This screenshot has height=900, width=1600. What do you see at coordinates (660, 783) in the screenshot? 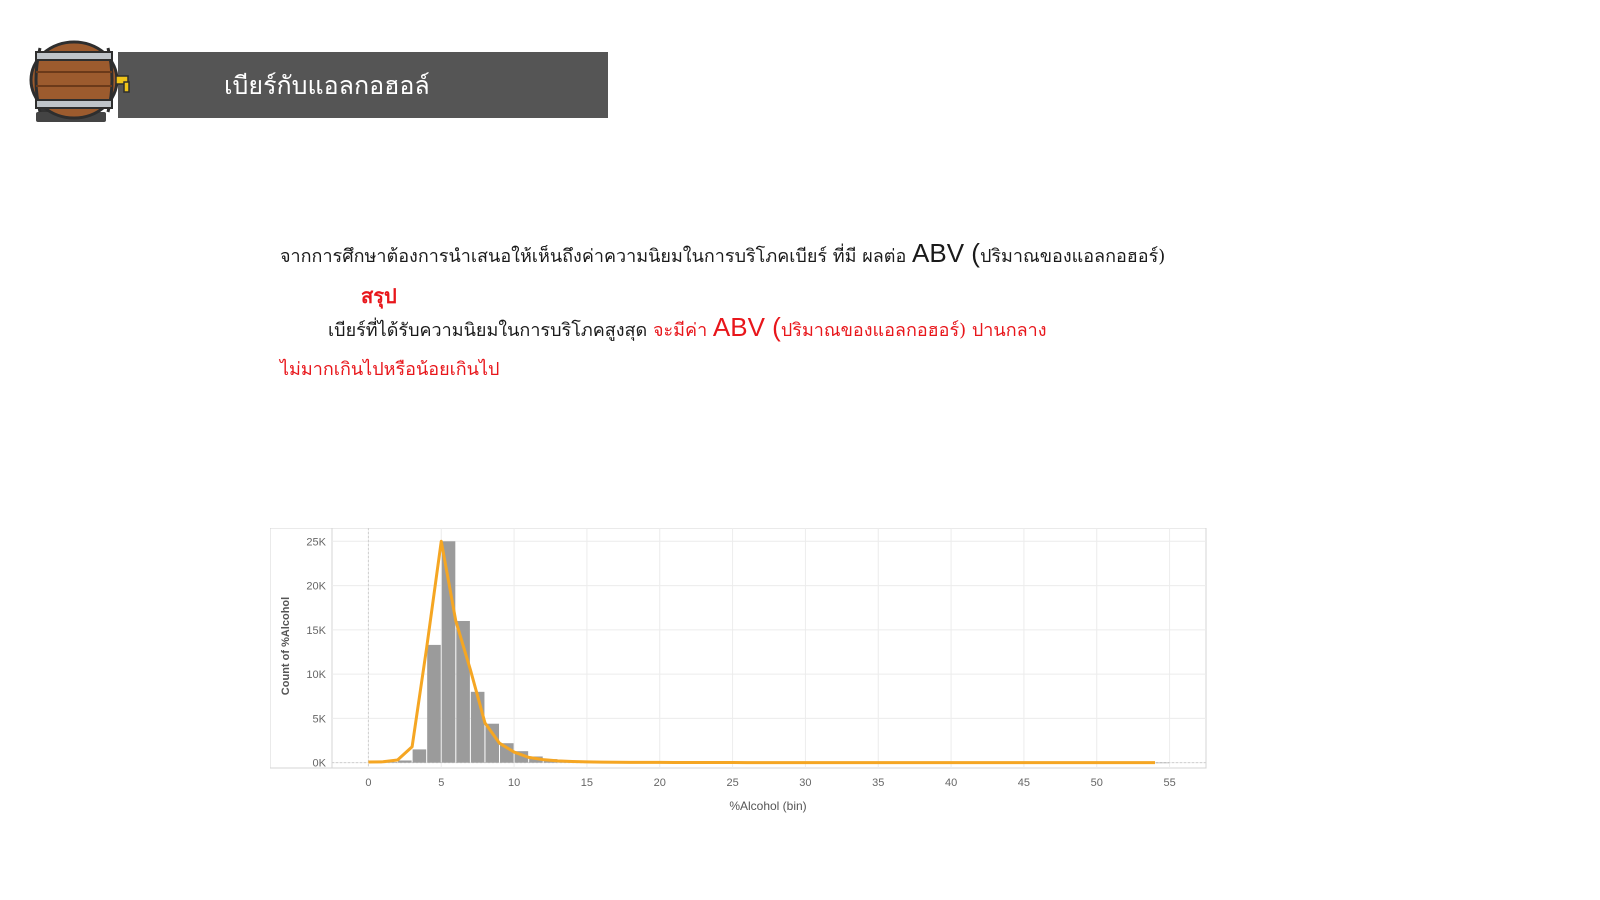
I see `x-tick-label: 20` at bounding box center [660, 783].